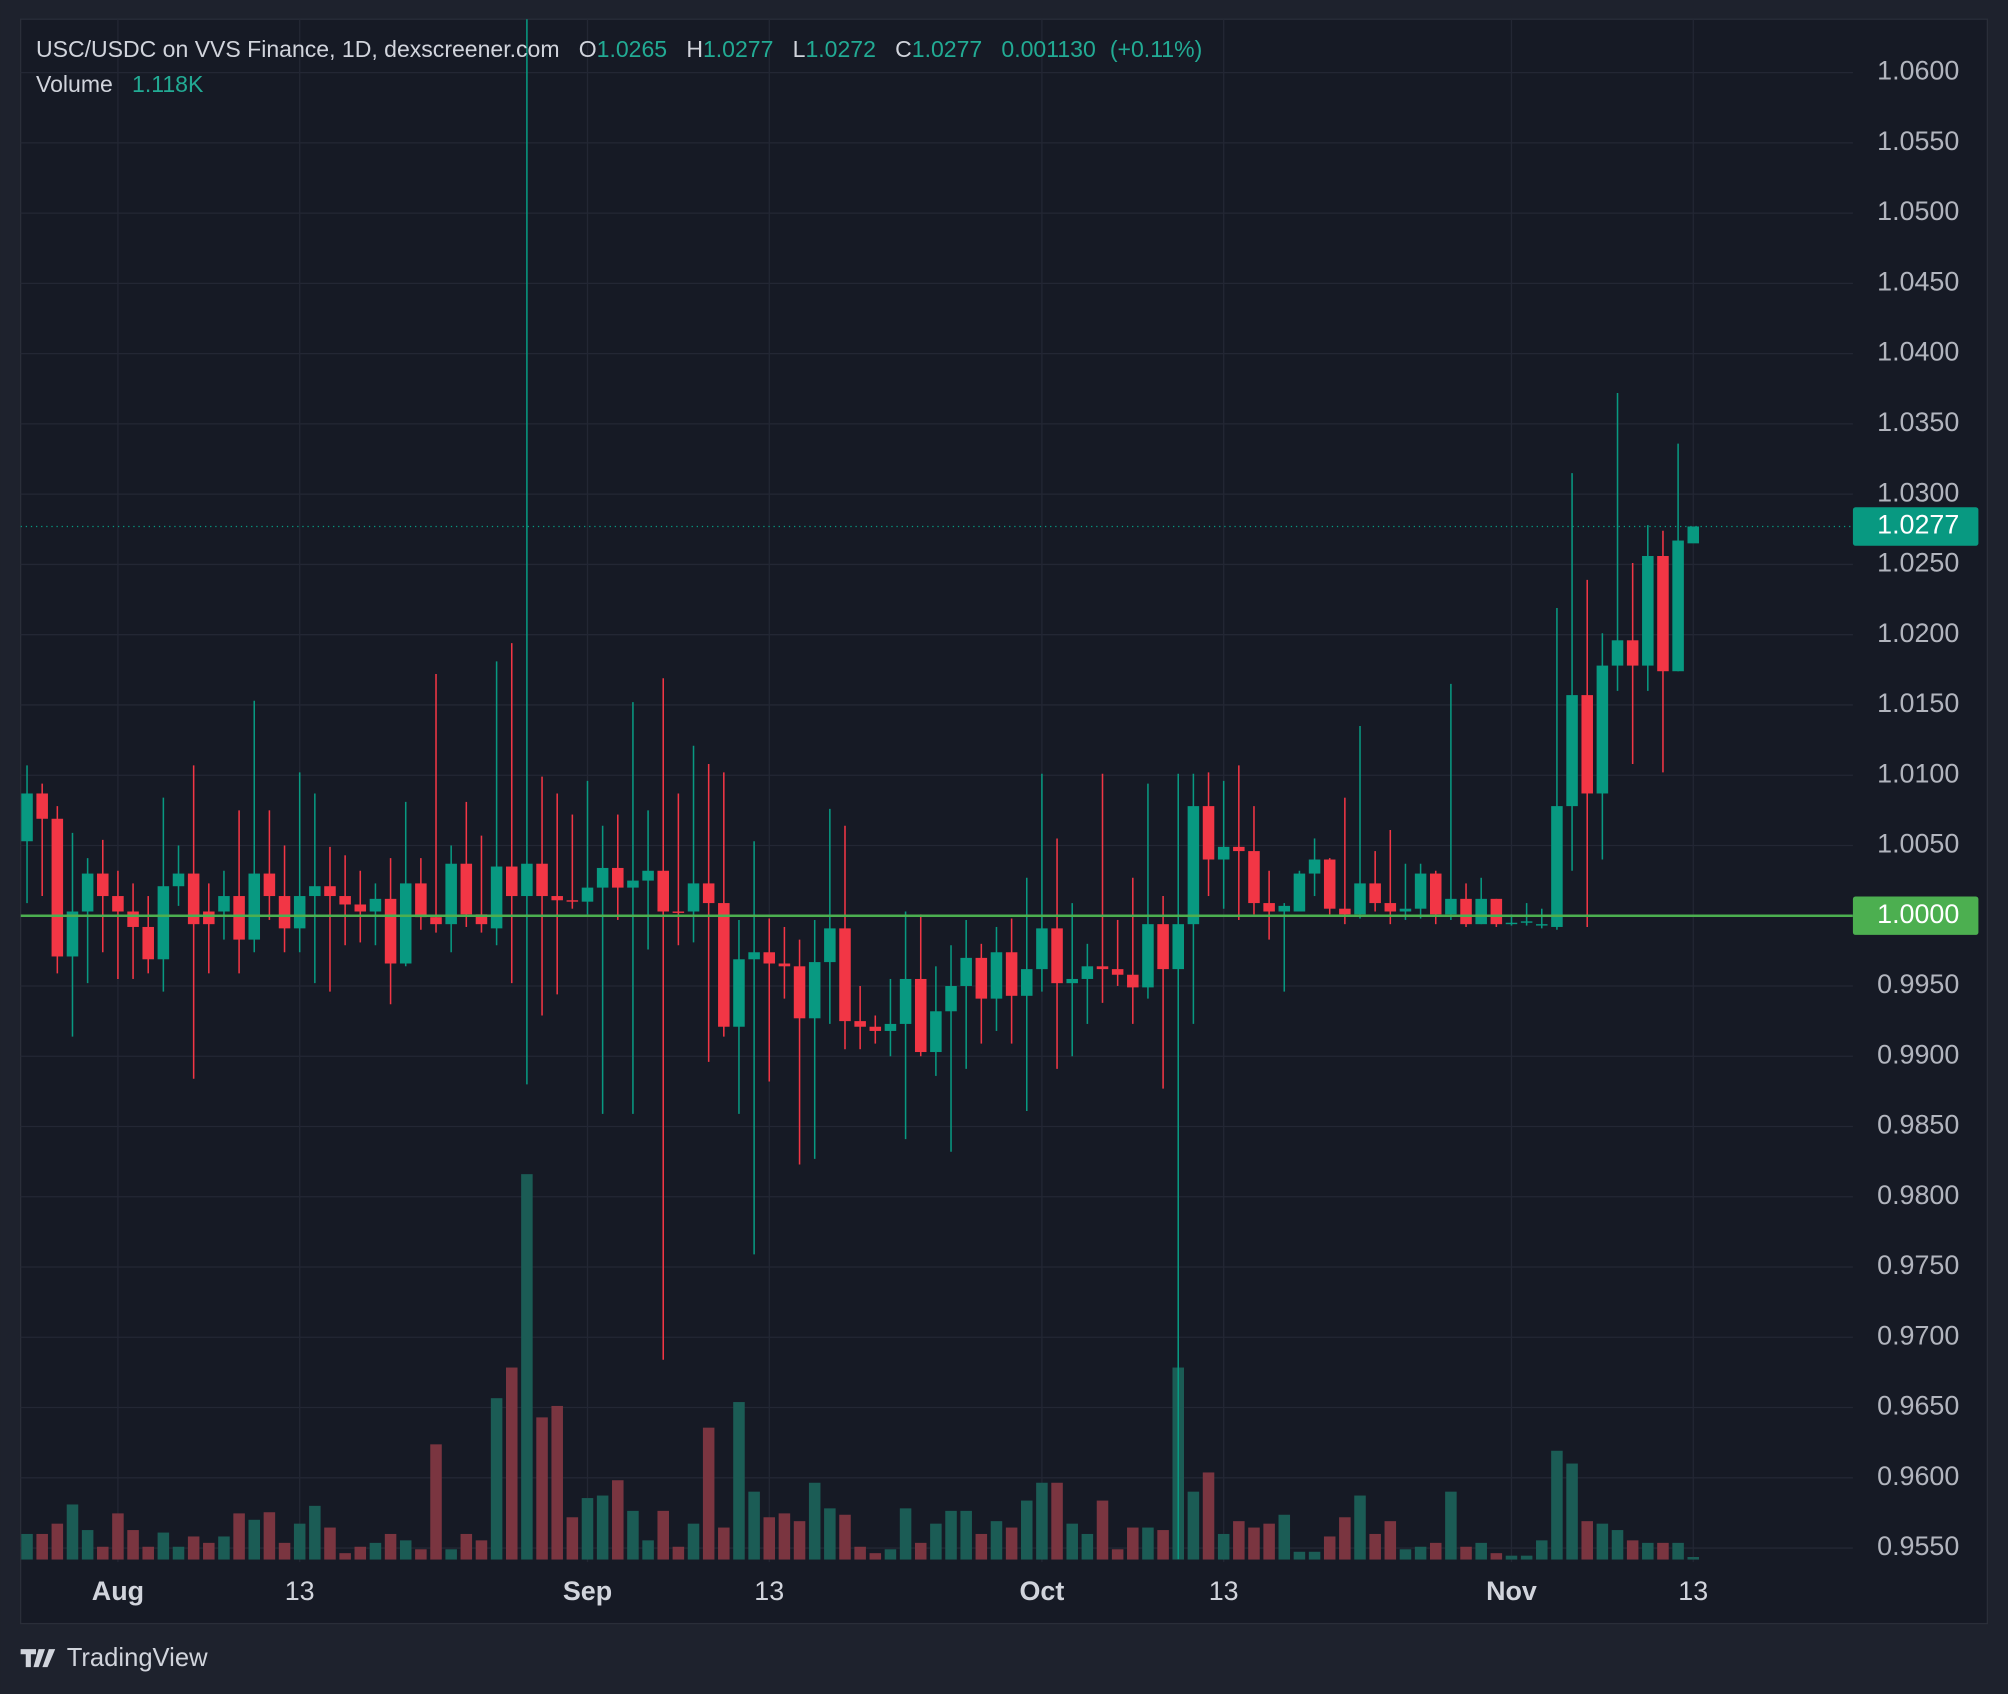  I want to click on y-tick-label: 0.9550, so click(1918, 1546).